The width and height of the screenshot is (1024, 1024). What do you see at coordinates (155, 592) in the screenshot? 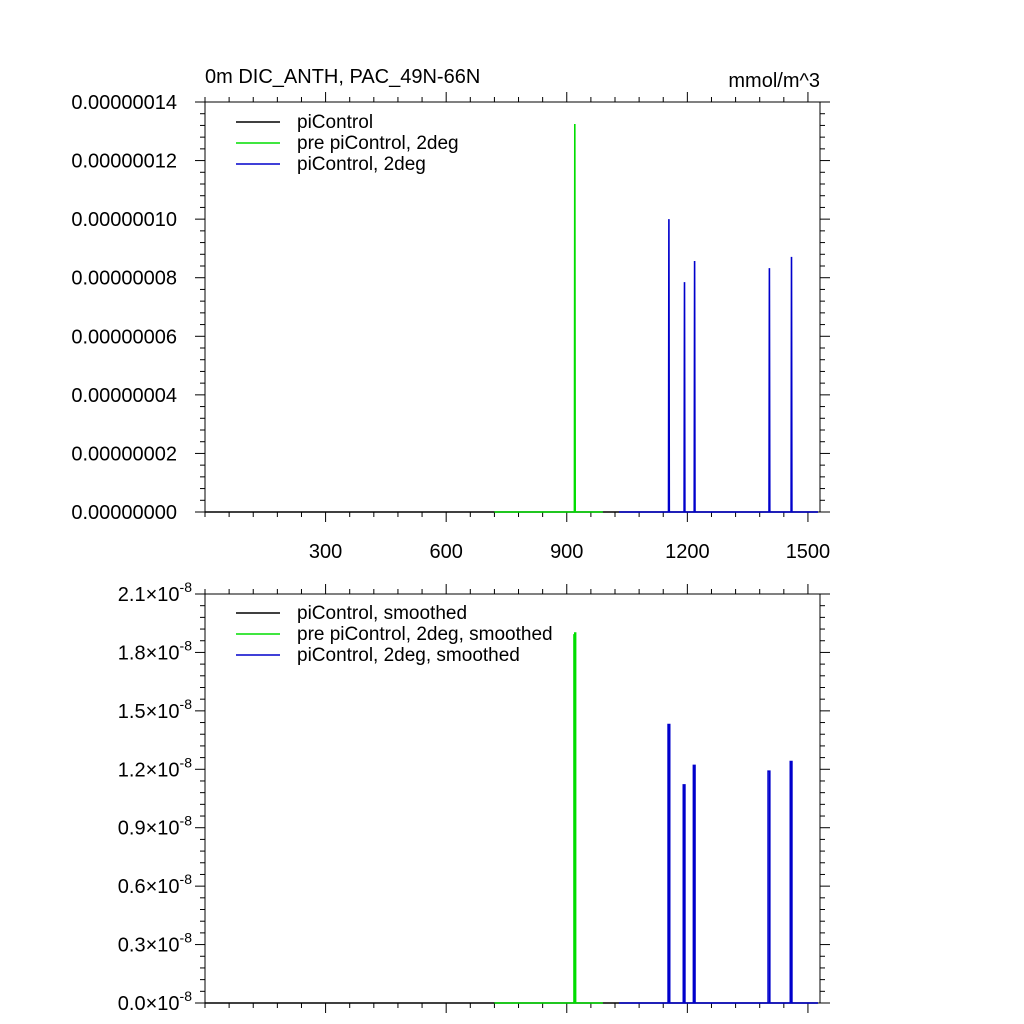
I see `y-tick-label: 2.1×10⁻⁸` at bounding box center [155, 592].